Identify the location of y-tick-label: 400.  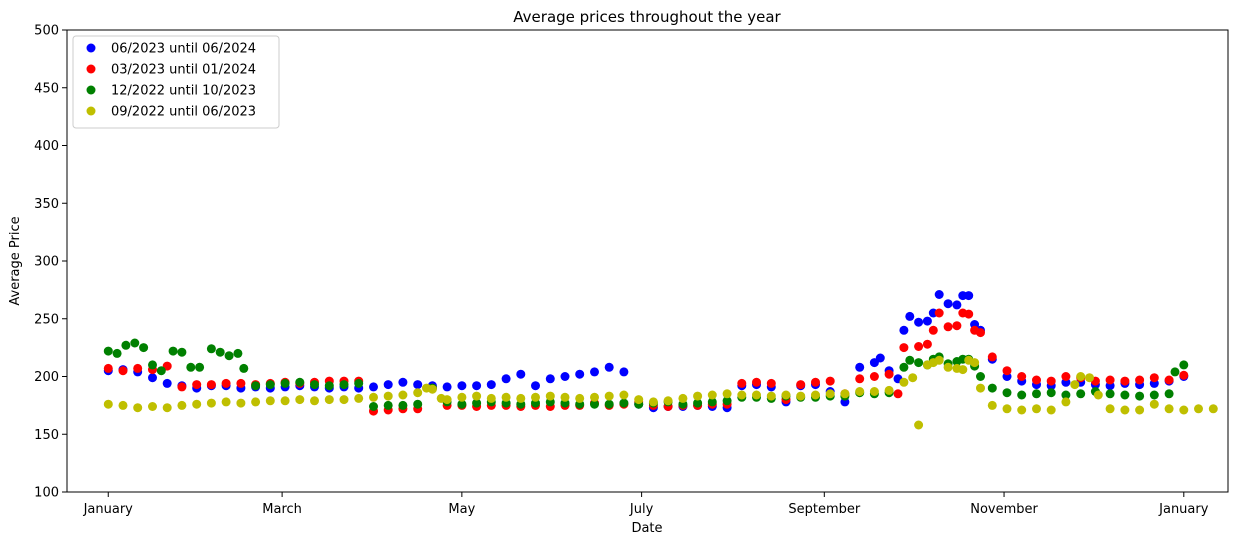
(46, 146).